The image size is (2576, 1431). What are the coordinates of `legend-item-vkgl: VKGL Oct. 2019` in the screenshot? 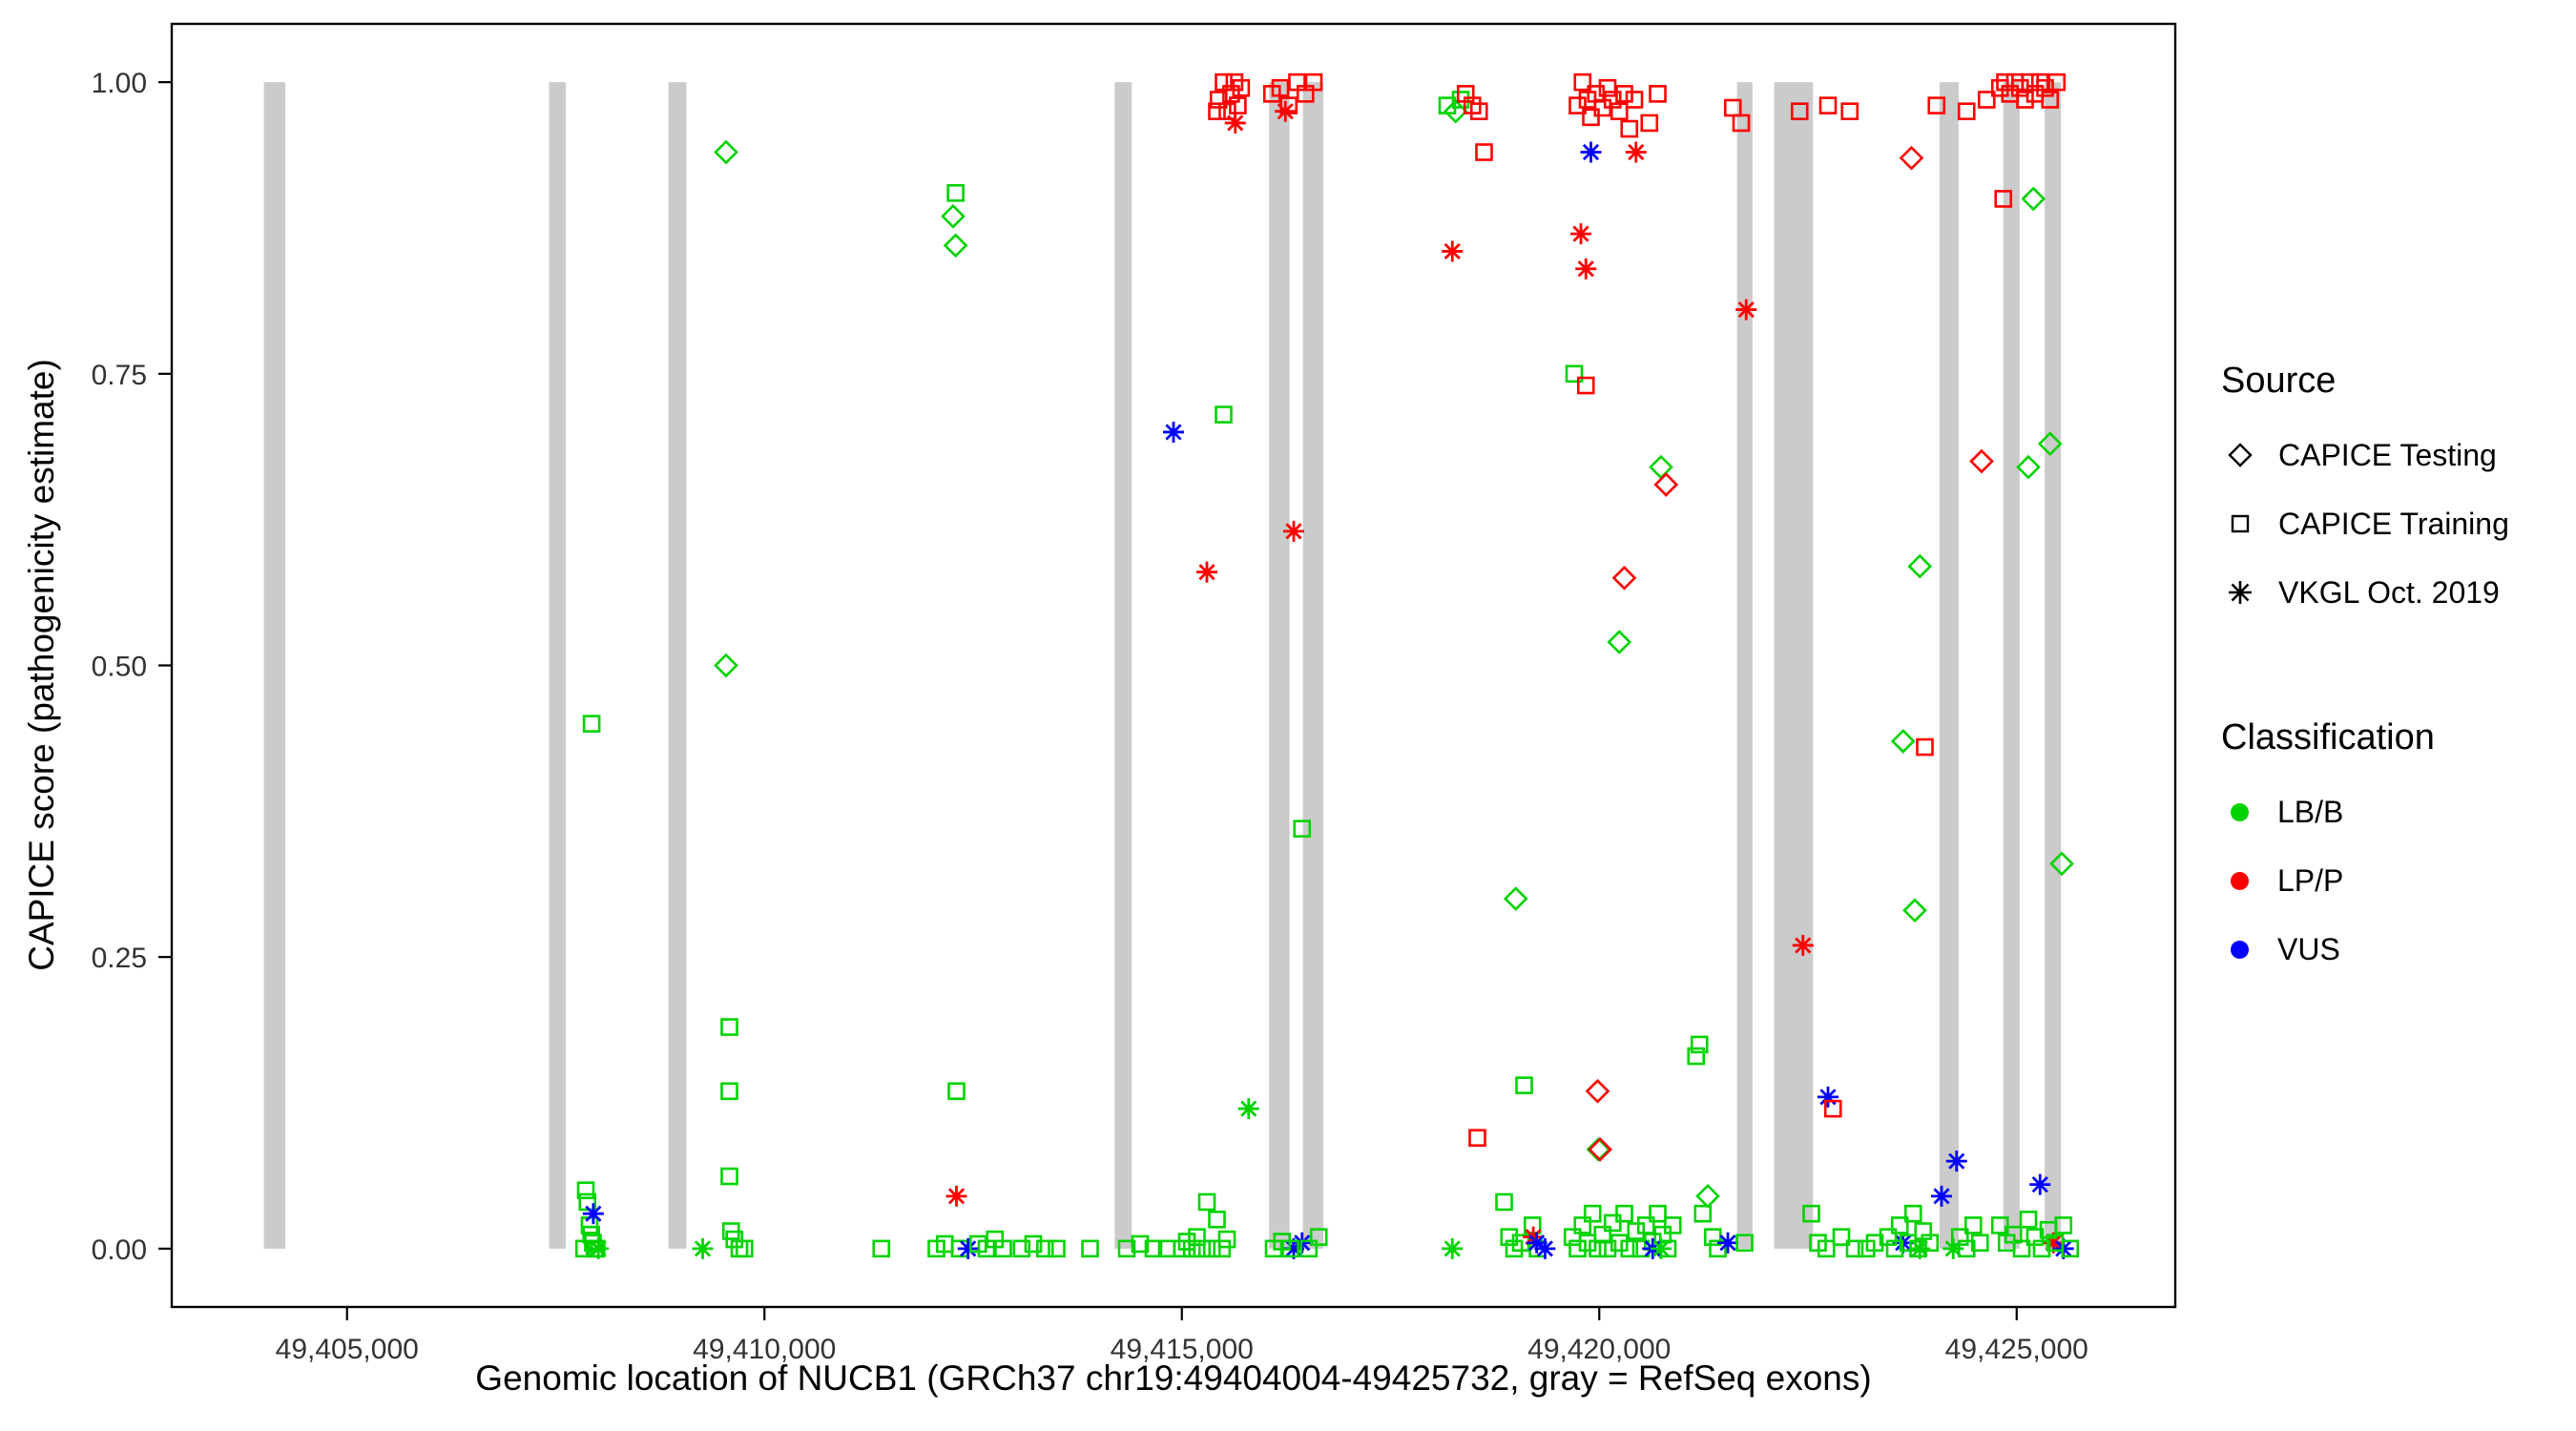 It's located at (2365, 592).